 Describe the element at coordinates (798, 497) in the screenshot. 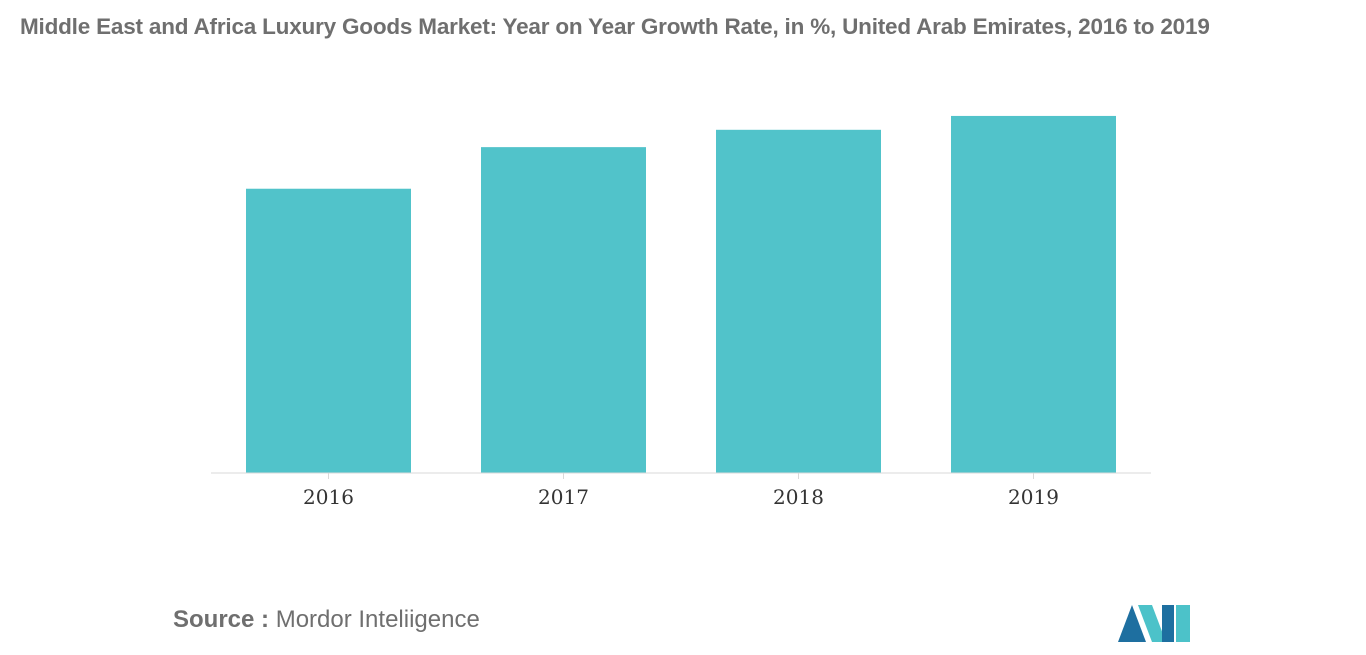

I see `x-tick-label-2018: 2018` at that location.